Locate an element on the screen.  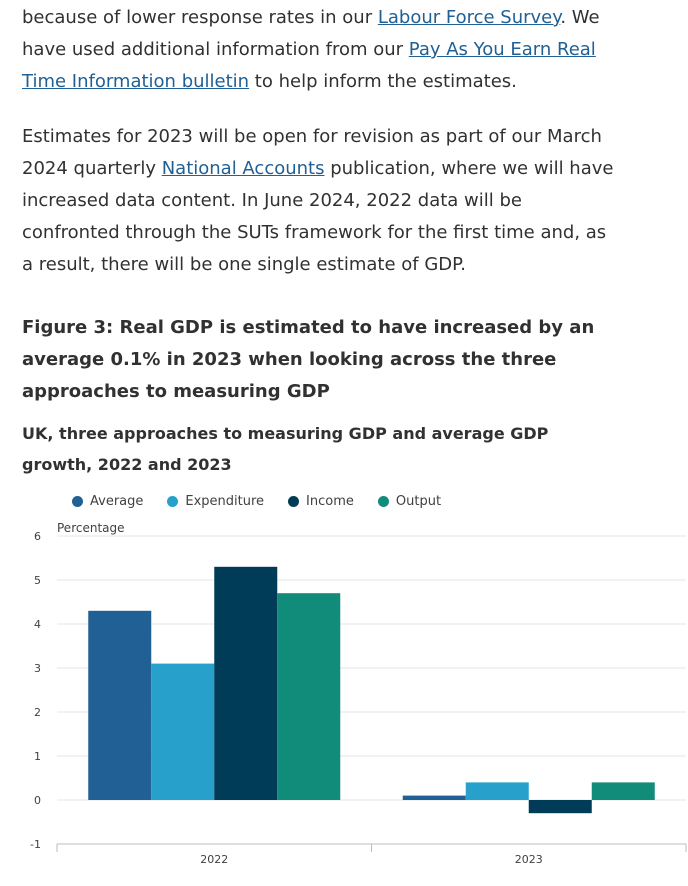
legend-label: Expenditure is located at coordinates (225, 501).